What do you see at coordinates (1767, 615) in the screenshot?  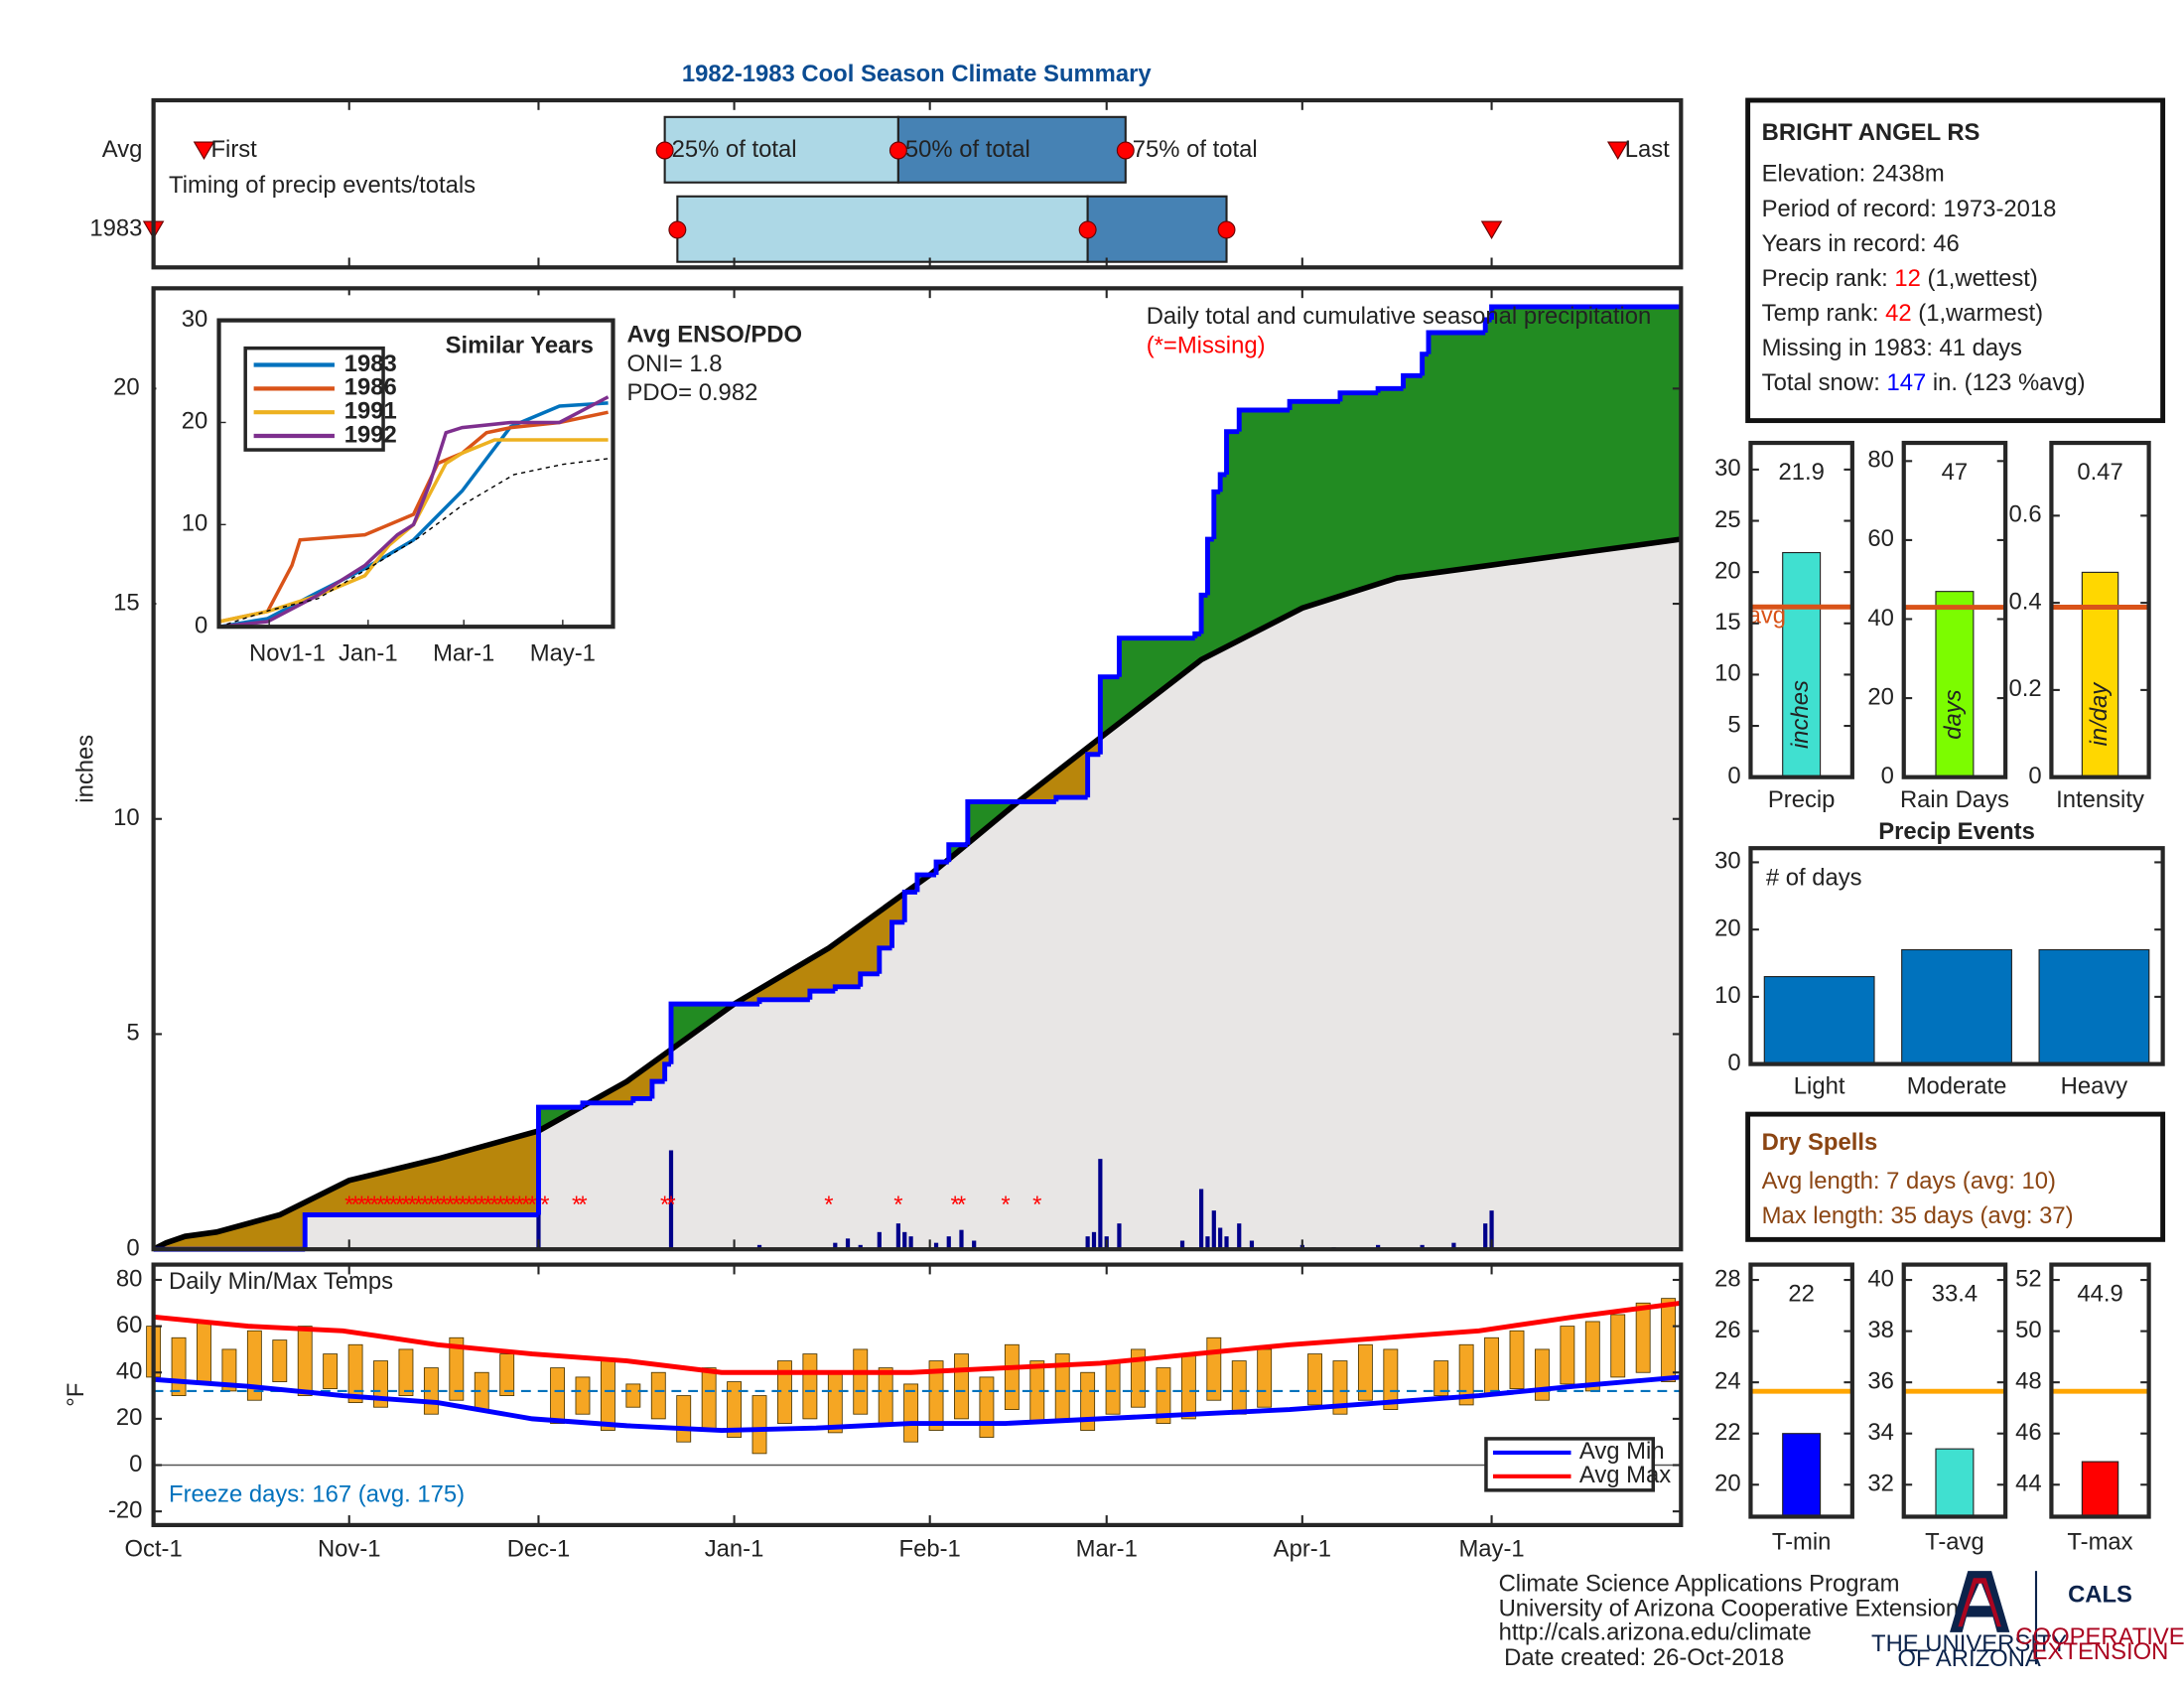 I see `avg-label: avg` at bounding box center [1767, 615].